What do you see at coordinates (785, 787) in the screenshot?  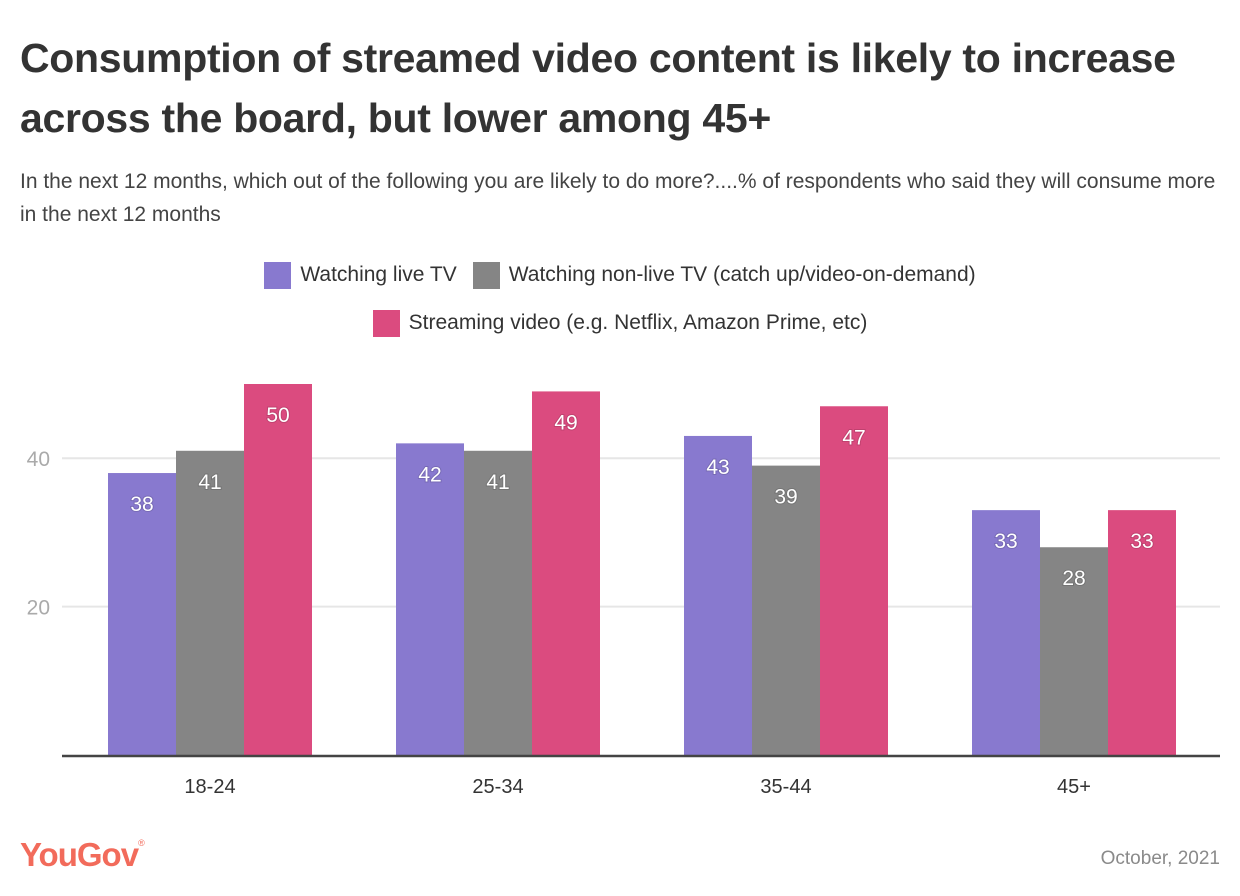 I see `x-tick-label: 35-44` at bounding box center [785, 787].